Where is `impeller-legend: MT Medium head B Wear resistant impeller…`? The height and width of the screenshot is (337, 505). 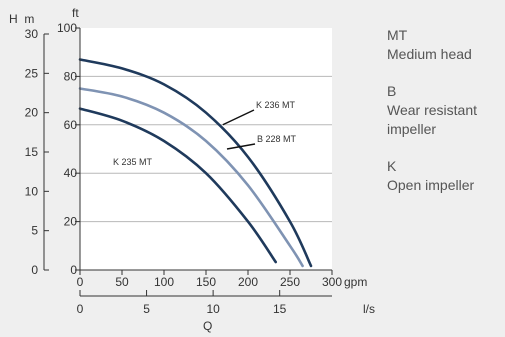
impeller-legend: MT Medium head B Wear resistant impeller… is located at coordinates (446, 119).